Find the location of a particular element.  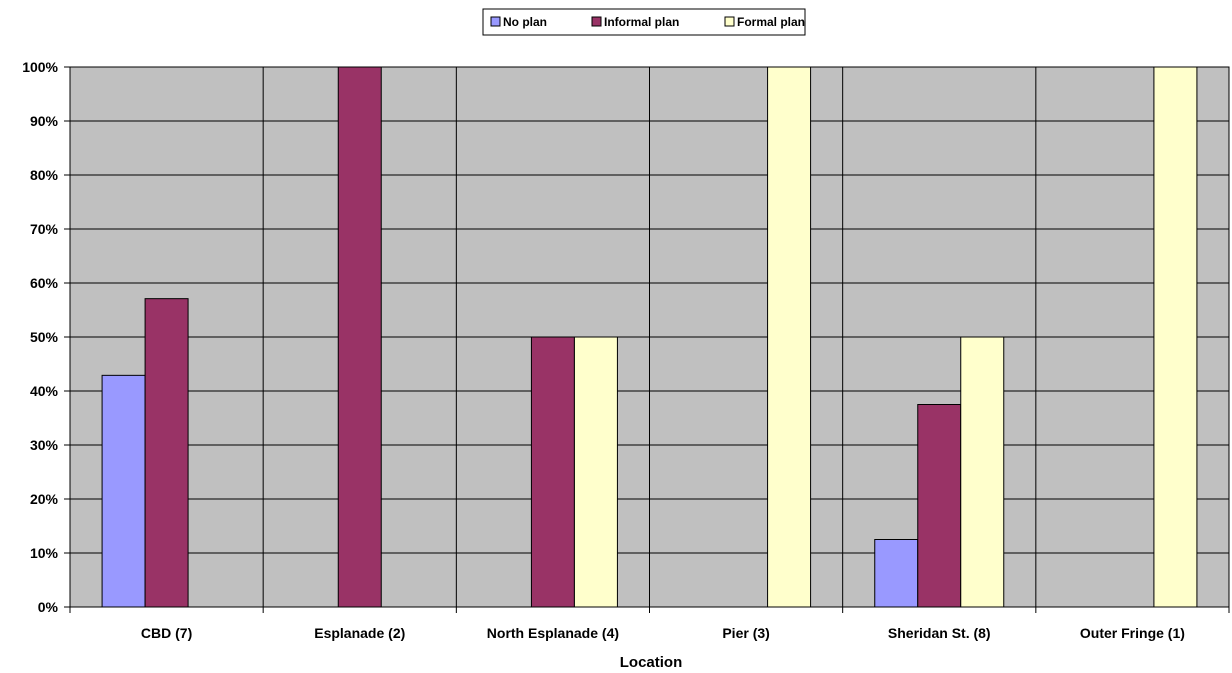

x-tick-label: CBD (7) is located at coordinates (166, 633).